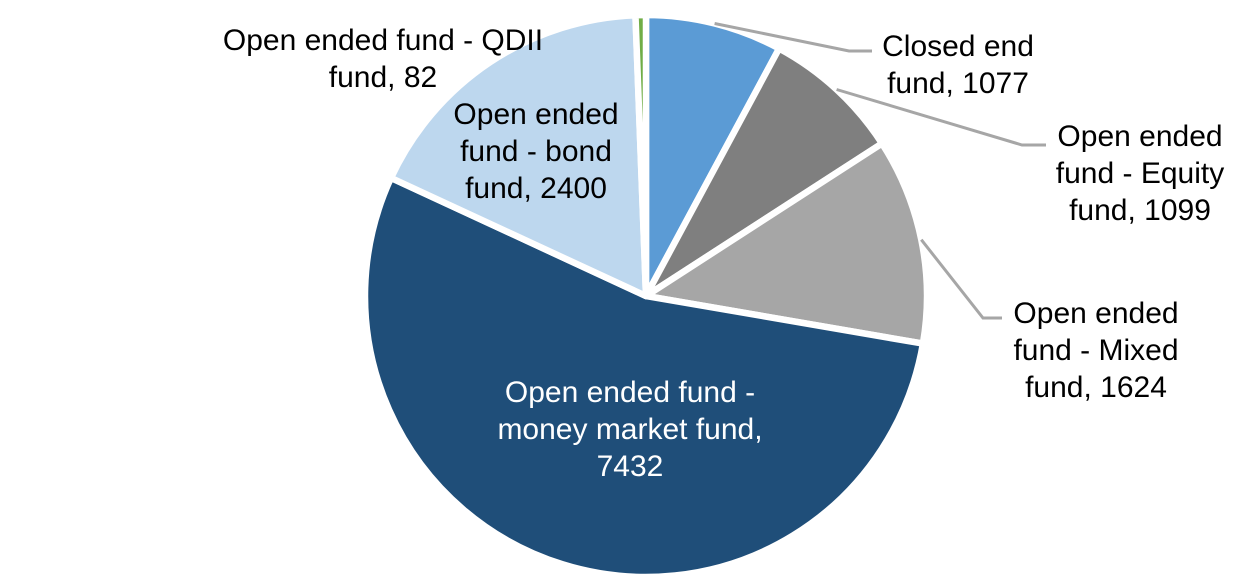 Image resolution: width=1250 pixels, height=584 pixels. Describe the element at coordinates (793, 37) in the screenshot. I see `leader-line-closed-end-fund` at that location.